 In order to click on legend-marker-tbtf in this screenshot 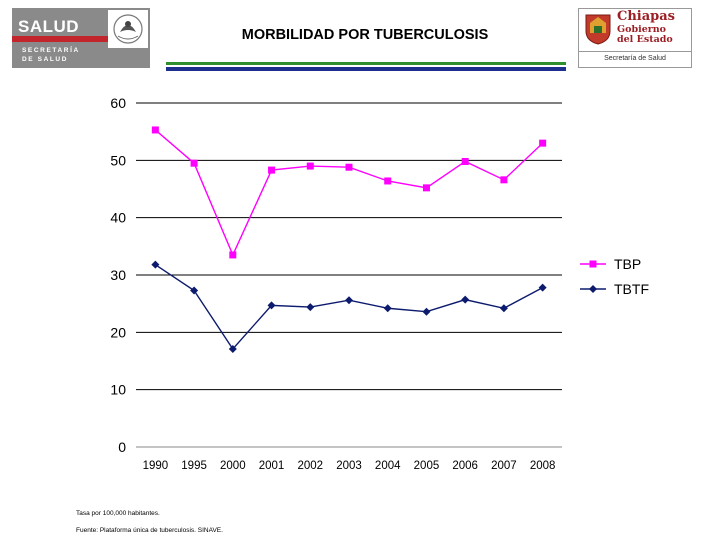, I will do `click(593, 289)`.